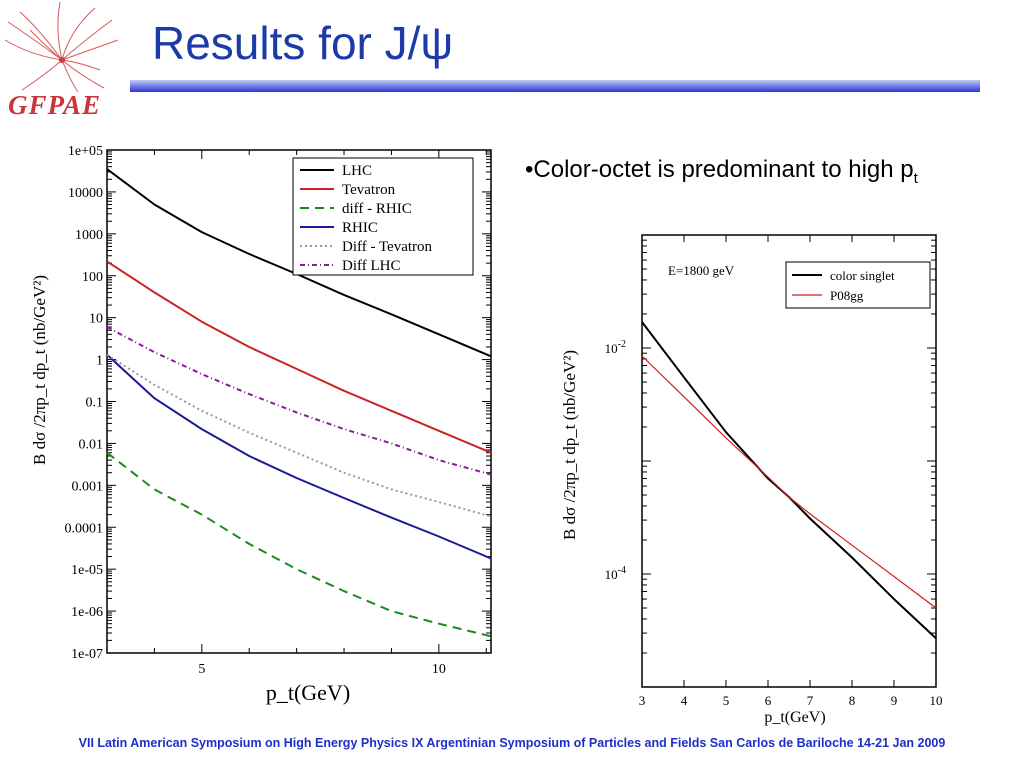 The height and width of the screenshot is (768, 1024). What do you see at coordinates (369, 190) in the screenshot?
I see `chart-0-legend-label-1: Tevatron` at bounding box center [369, 190].